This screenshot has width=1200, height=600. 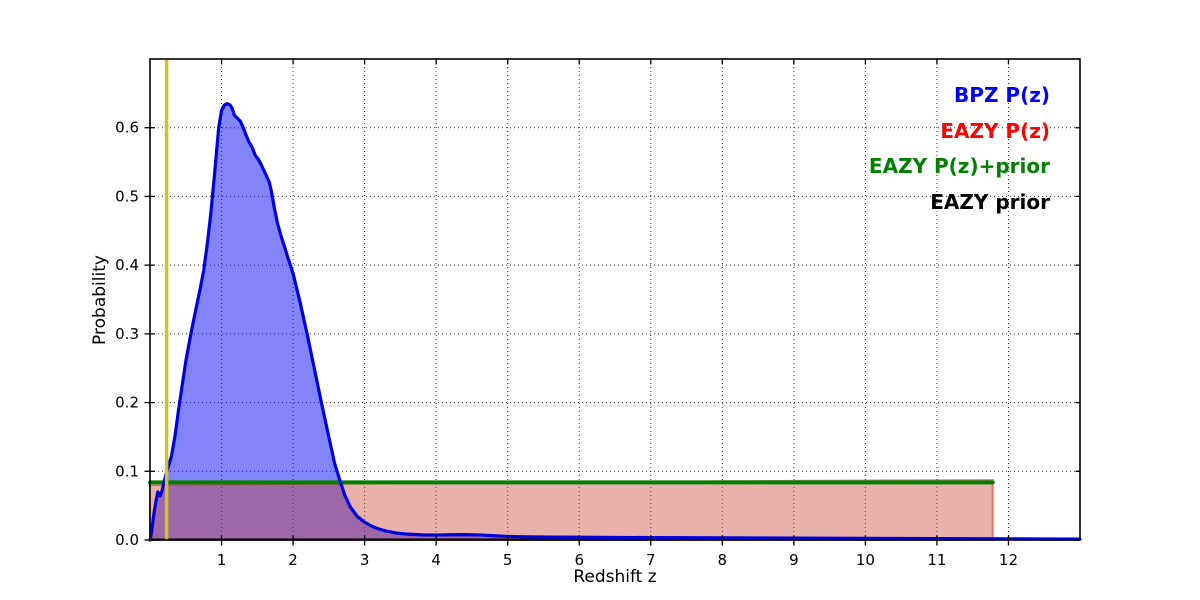 I want to click on legend-item-eazy-pz: EAZY P(z), so click(x=995, y=130).